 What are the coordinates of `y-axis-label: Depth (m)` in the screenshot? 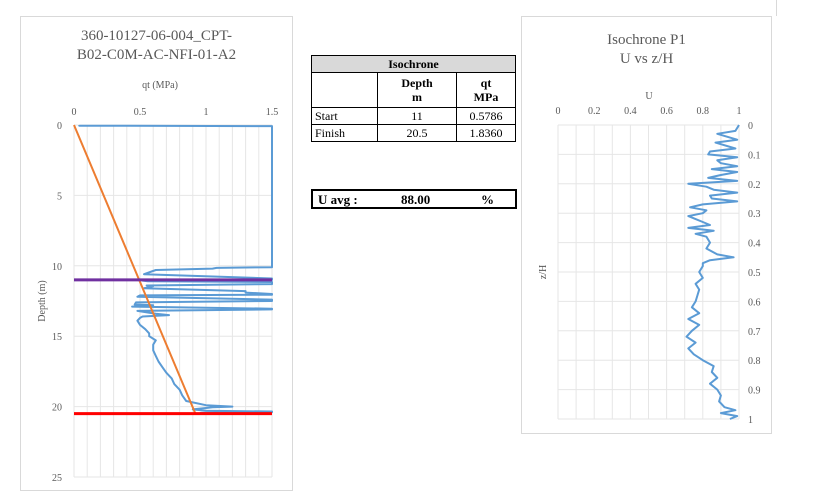 It's located at (42, 300).